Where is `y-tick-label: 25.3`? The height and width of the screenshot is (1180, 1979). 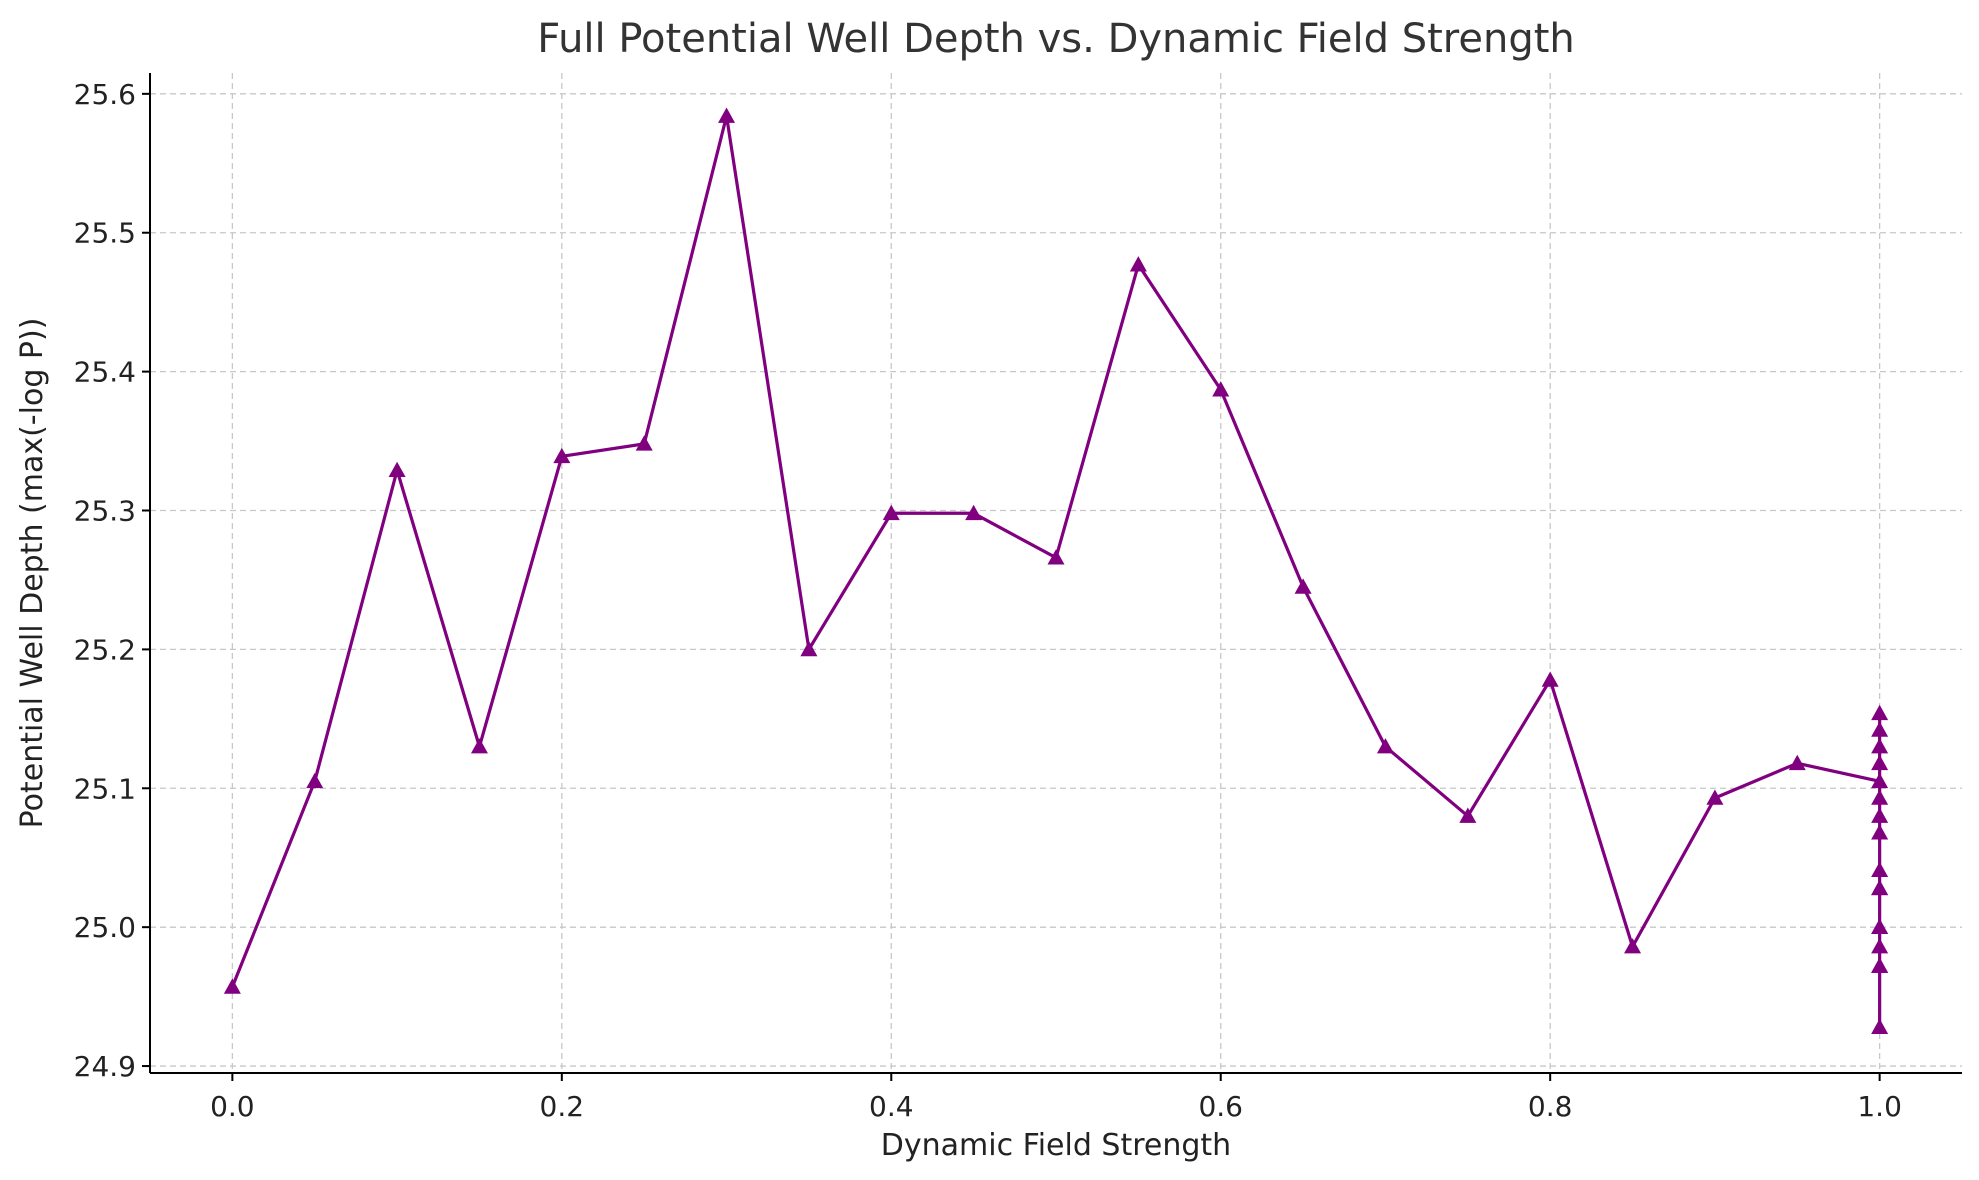
y-tick-label: 25.3 is located at coordinates (105, 511).